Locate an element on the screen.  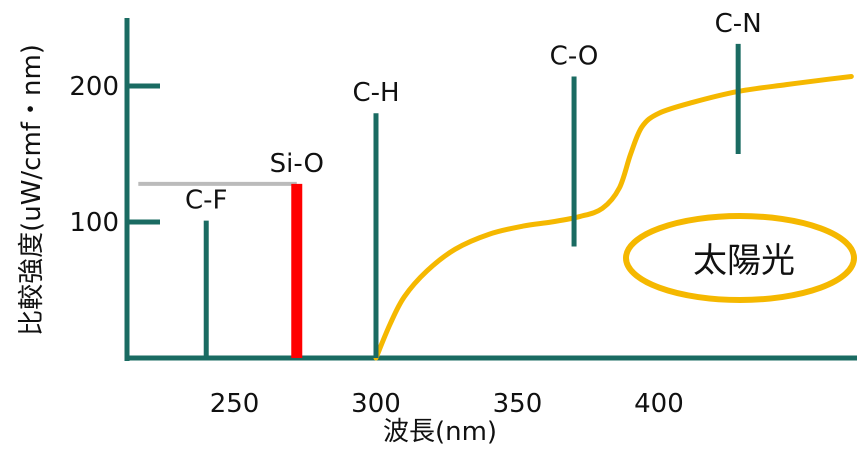
y-tick-label: 100 is located at coordinates (94, 223).